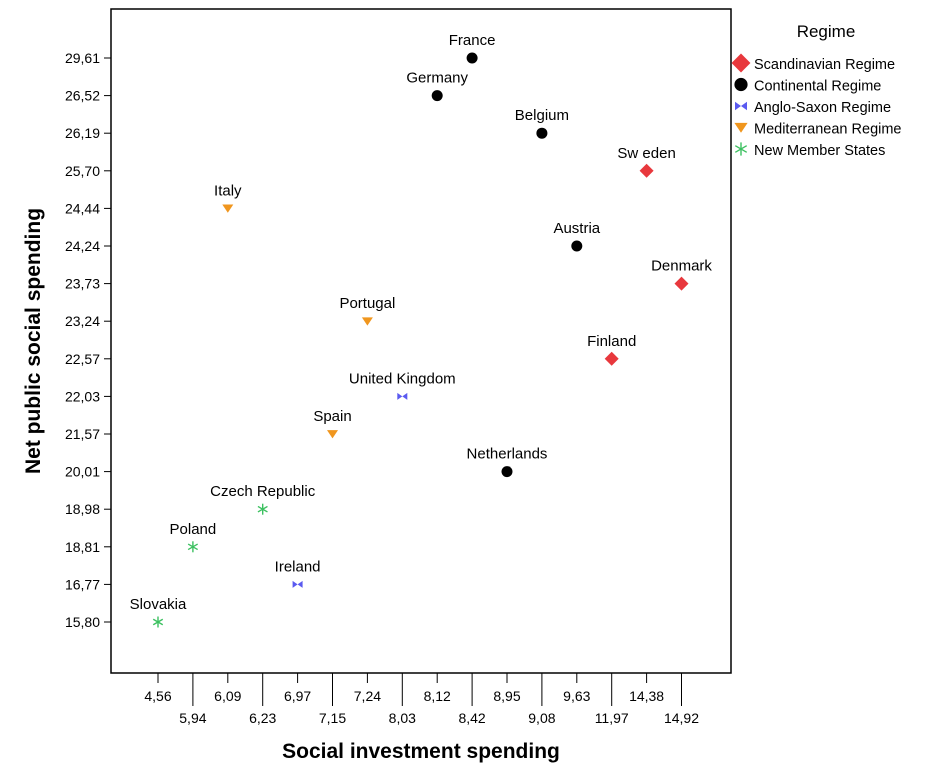  Describe the element at coordinates (541, 718) in the screenshot. I see `x-tick-label: 9,08` at that location.